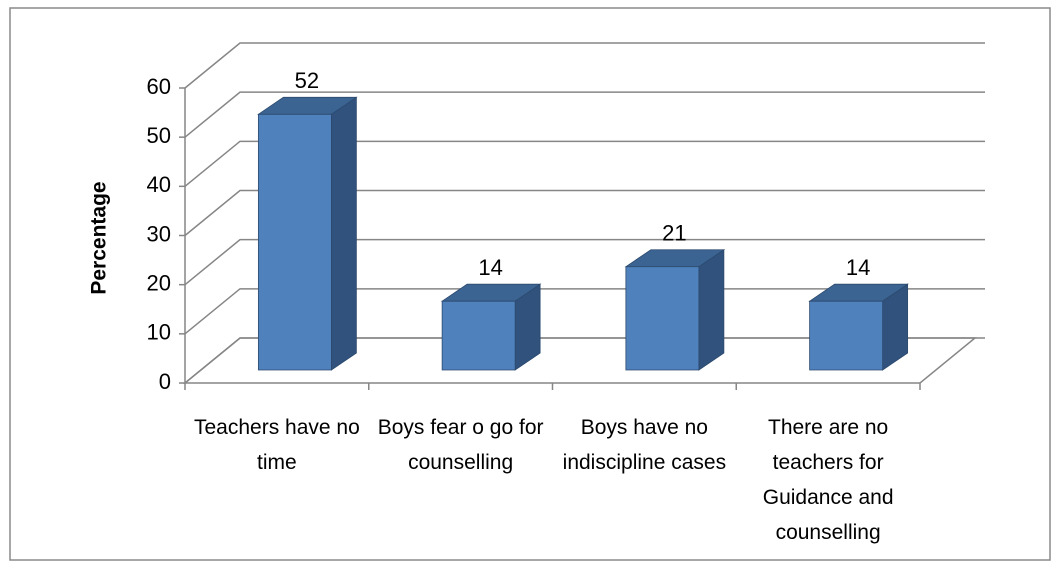 This screenshot has width=1060, height=571. I want to click on y-tick-label: 10, so click(159, 332).